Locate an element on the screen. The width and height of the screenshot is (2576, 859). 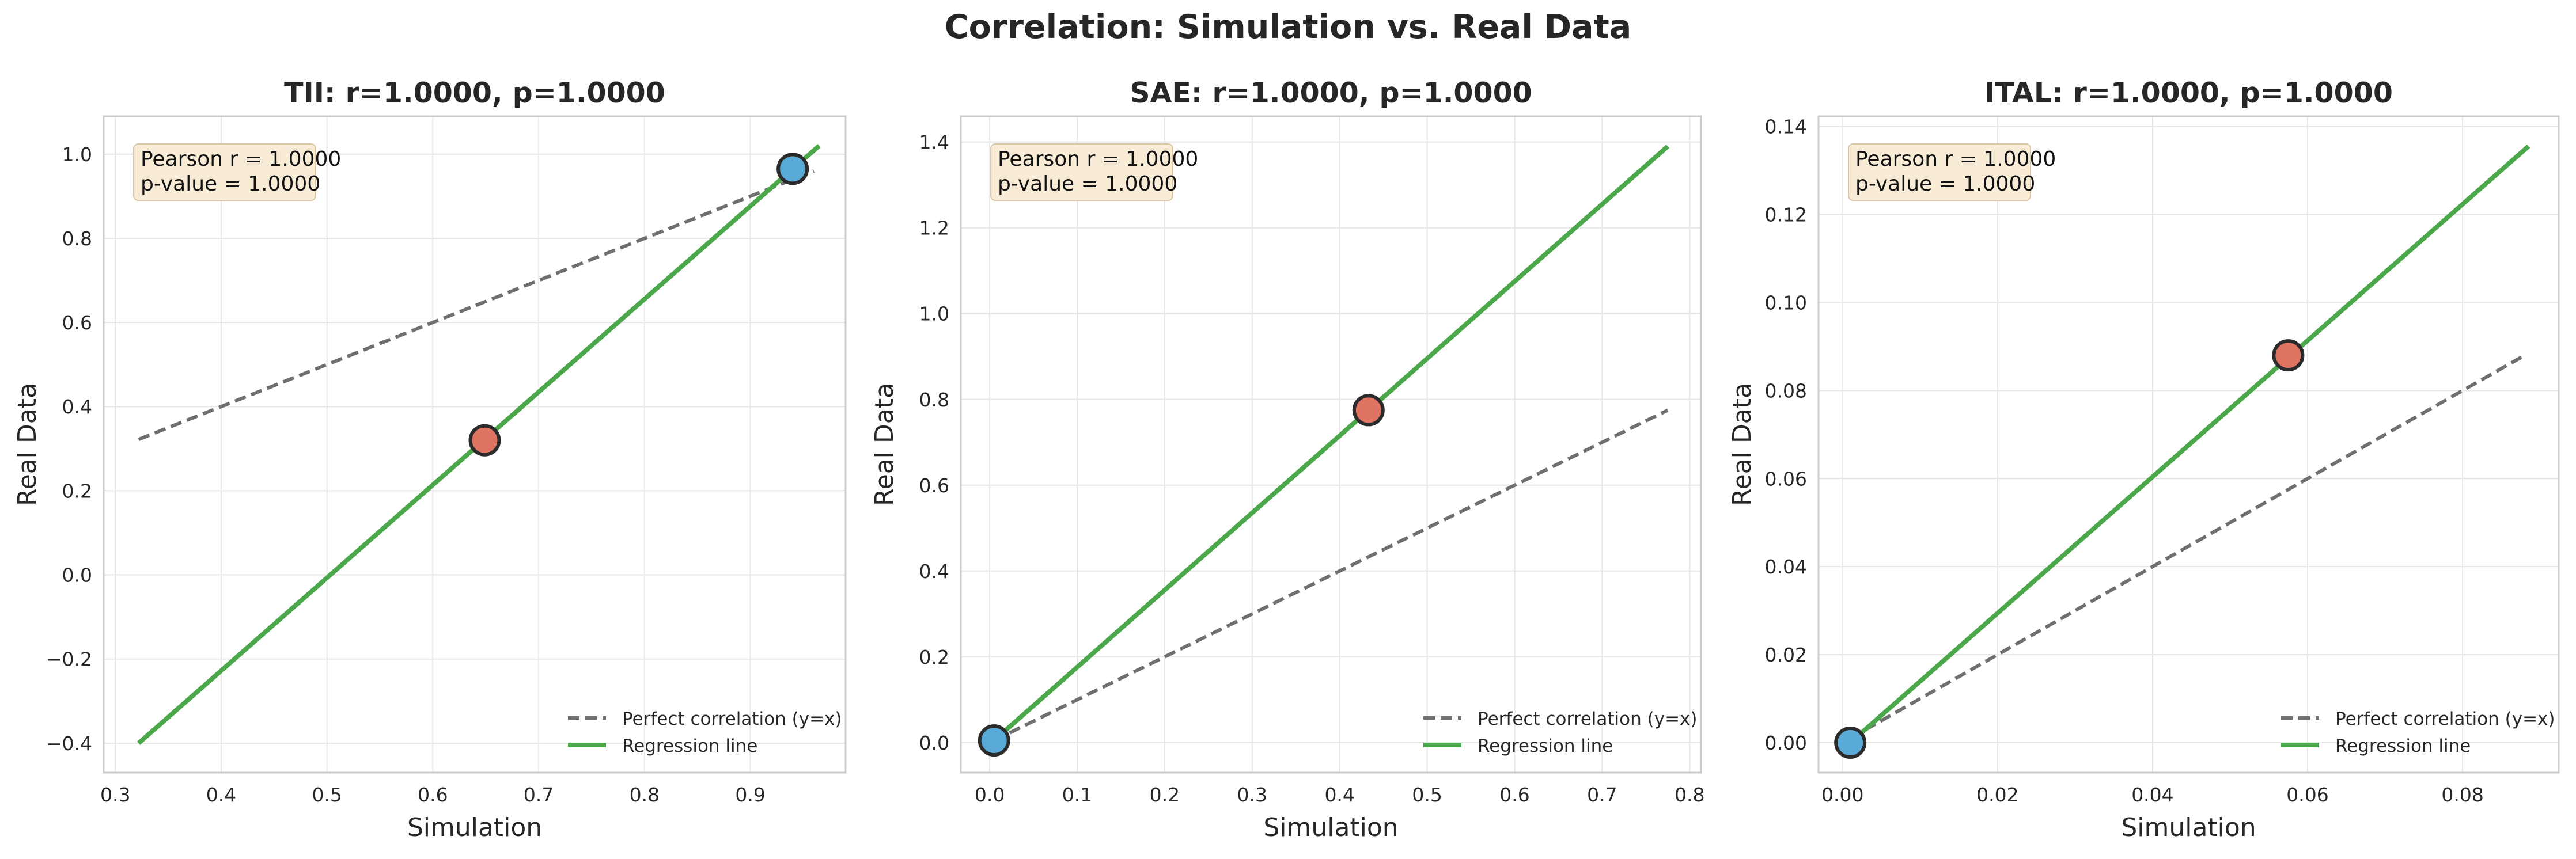
y-tick-label: −0.4 is located at coordinates (69, 743).